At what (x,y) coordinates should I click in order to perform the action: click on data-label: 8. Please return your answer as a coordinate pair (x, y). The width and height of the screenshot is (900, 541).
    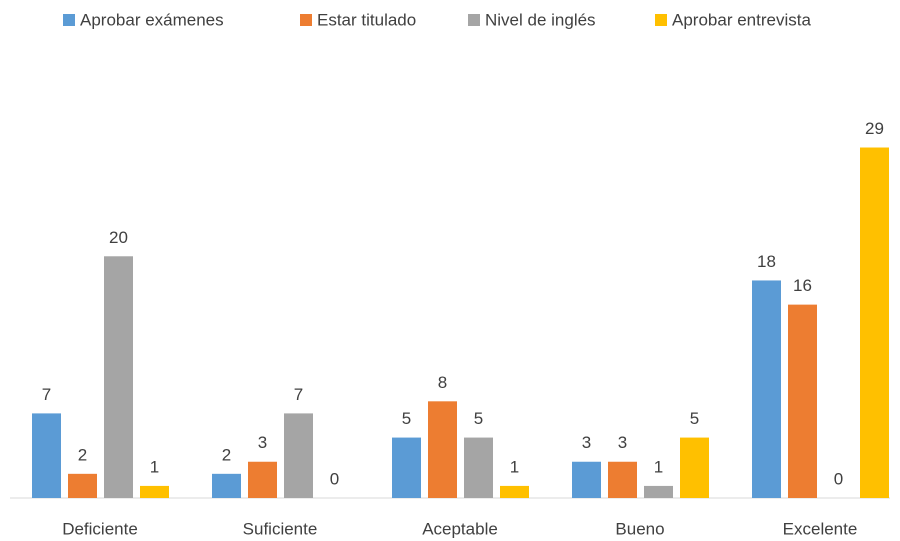
    Looking at the image, I should click on (442, 382).